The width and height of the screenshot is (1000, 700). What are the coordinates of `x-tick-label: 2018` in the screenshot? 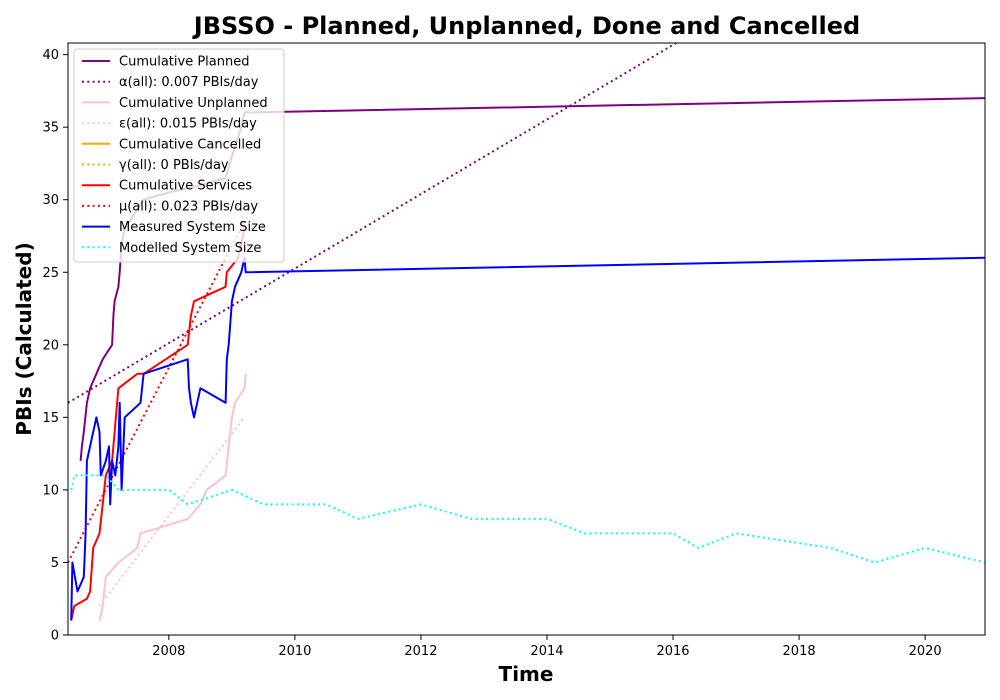 It's located at (799, 651).